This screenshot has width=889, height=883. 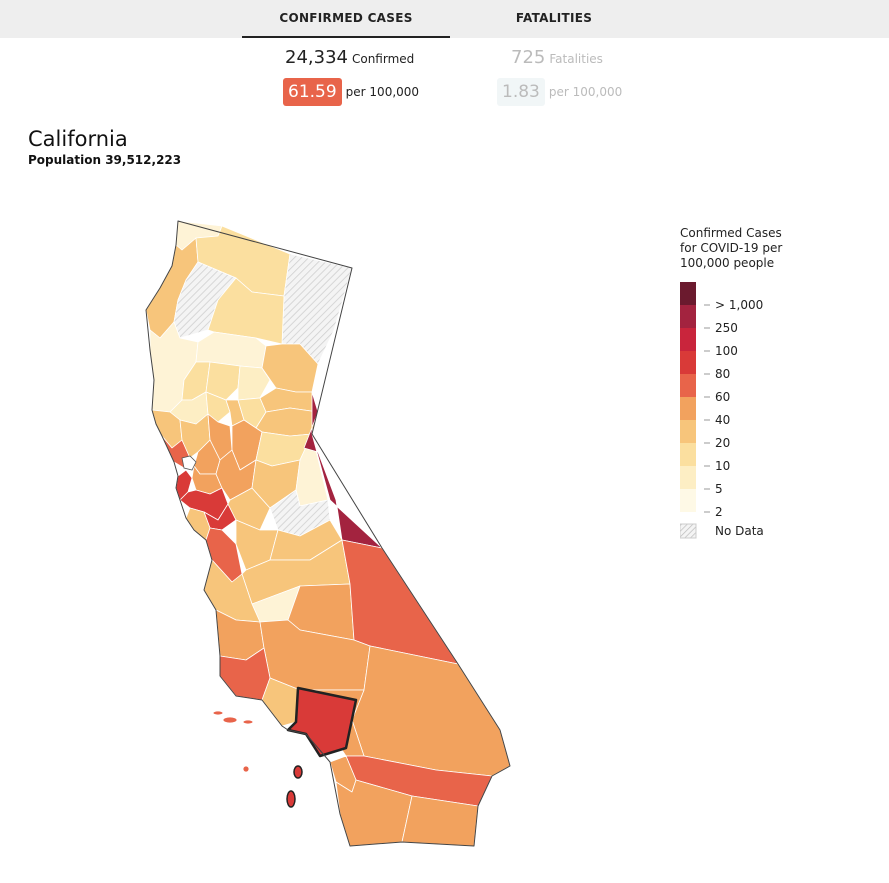 What do you see at coordinates (349, 57) in the screenshot?
I see `confirmed-count-row: 24,334 Confirmed` at bounding box center [349, 57].